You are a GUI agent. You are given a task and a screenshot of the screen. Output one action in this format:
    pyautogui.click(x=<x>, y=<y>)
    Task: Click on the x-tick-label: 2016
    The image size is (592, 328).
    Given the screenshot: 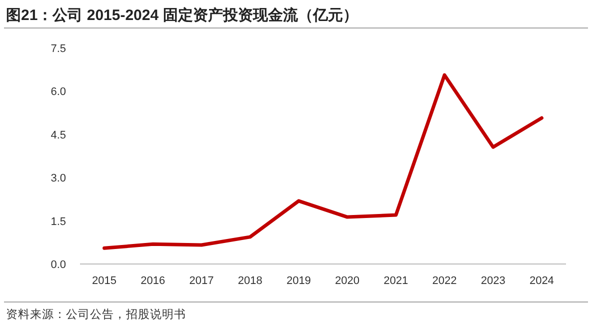 What is the action you would take?
    pyautogui.click(x=153, y=281)
    